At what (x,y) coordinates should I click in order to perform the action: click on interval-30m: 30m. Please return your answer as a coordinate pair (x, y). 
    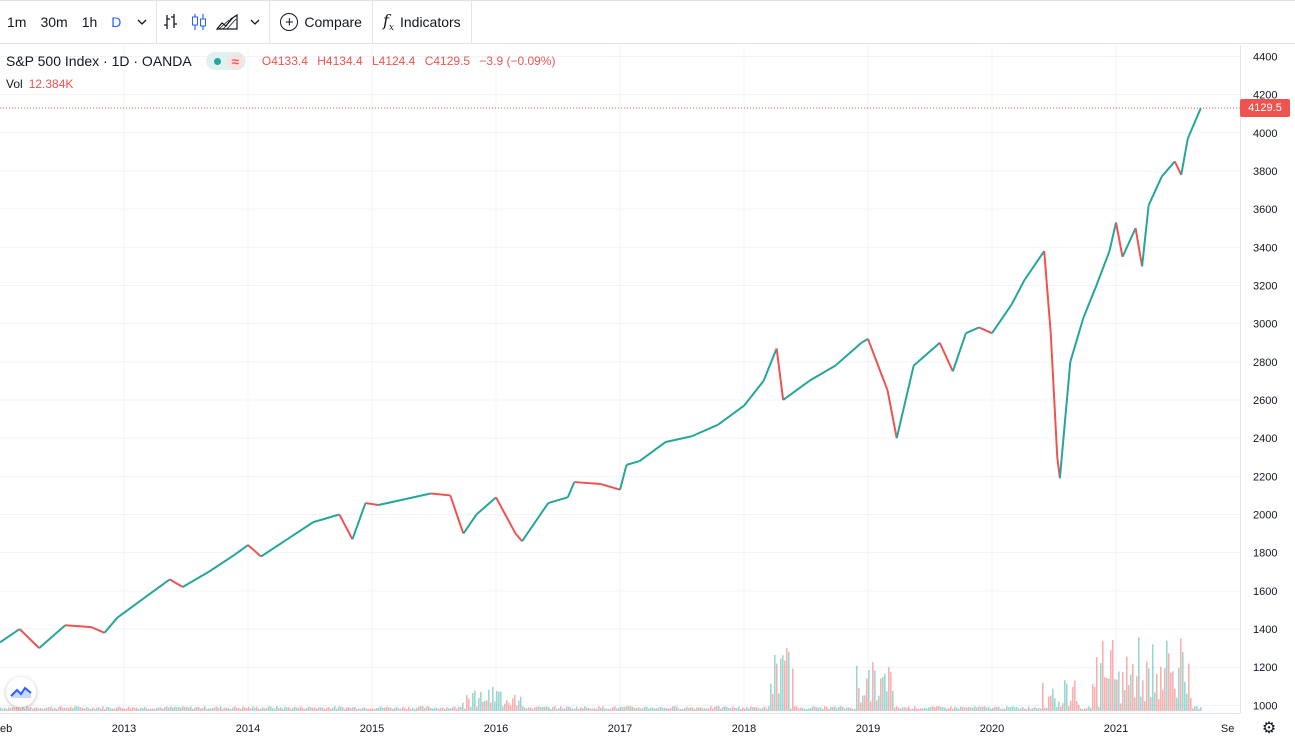
    Looking at the image, I should click on (54, 22).